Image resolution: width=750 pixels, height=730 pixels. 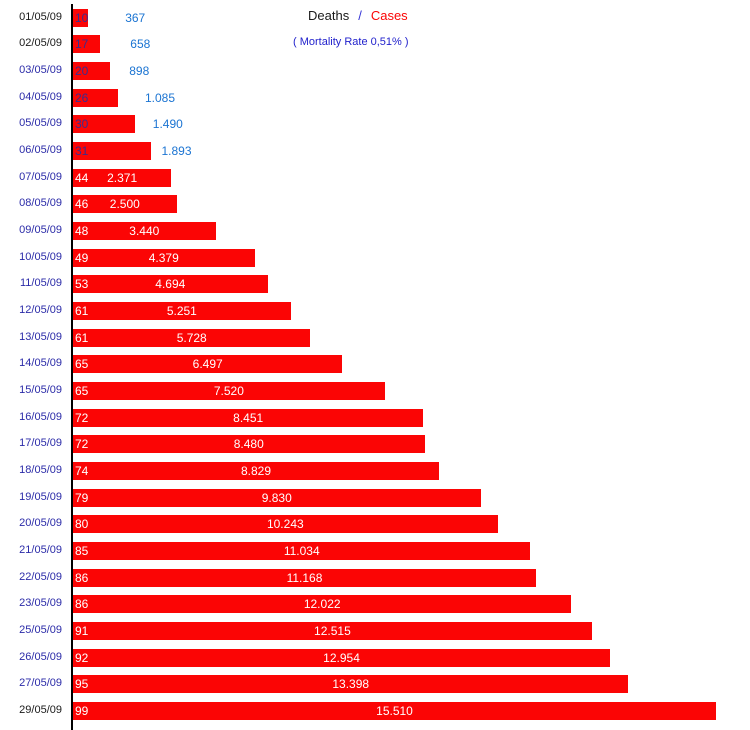 I want to click on chart-row: 25/05/09 91 12.515, so click(x=375, y=630).